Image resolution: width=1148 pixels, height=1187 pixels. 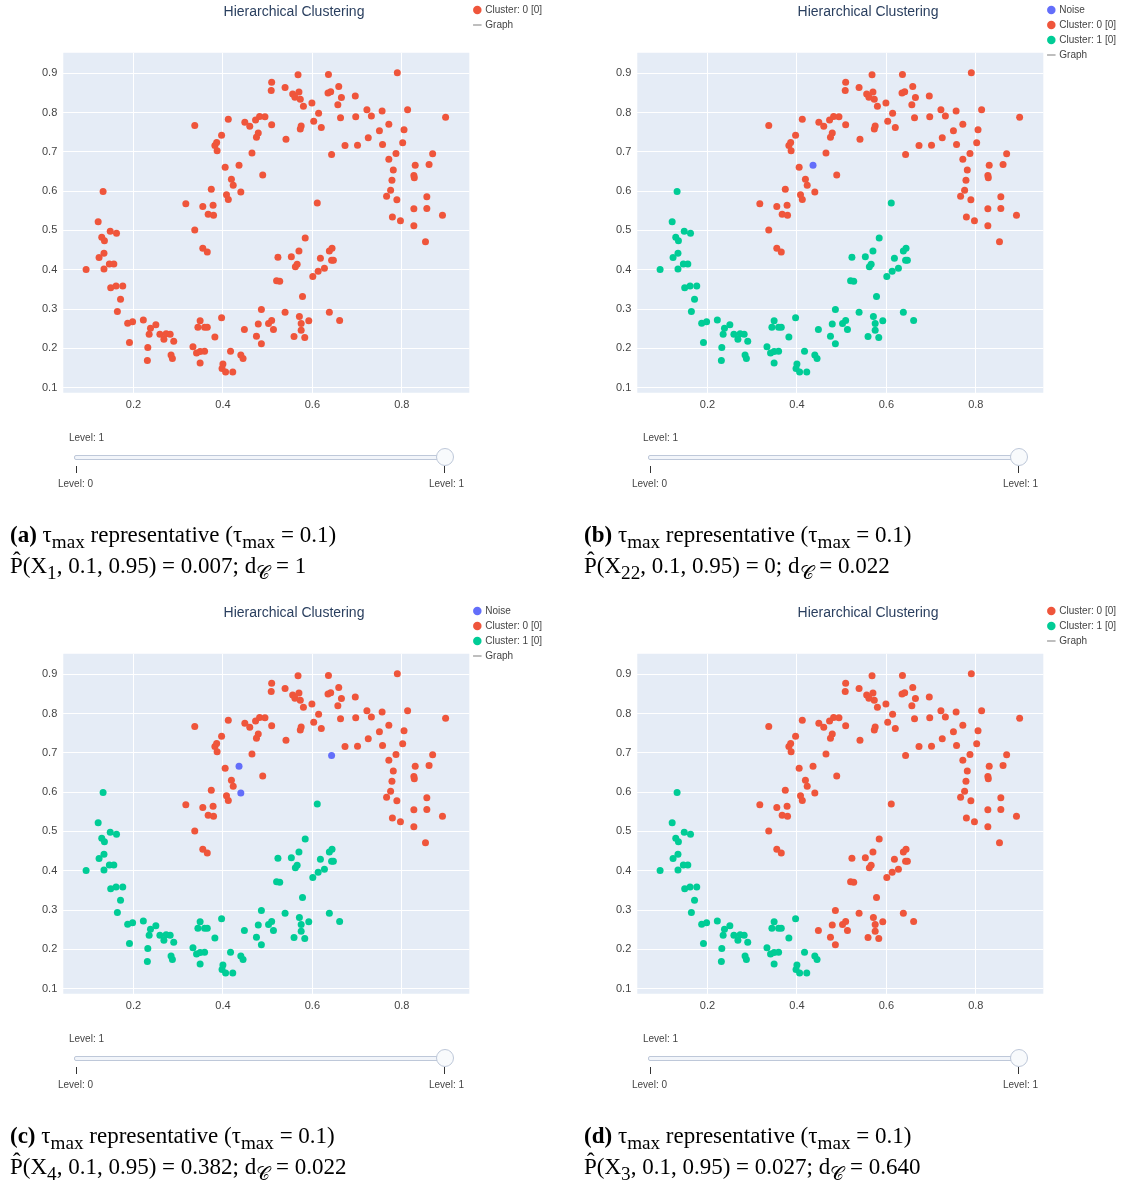 I want to click on text: P̂(X$_{4}$, 0.1, 0.95) = 0.382; d$_{𝒞}$ = 0.022, so click(x=178, y=1169).